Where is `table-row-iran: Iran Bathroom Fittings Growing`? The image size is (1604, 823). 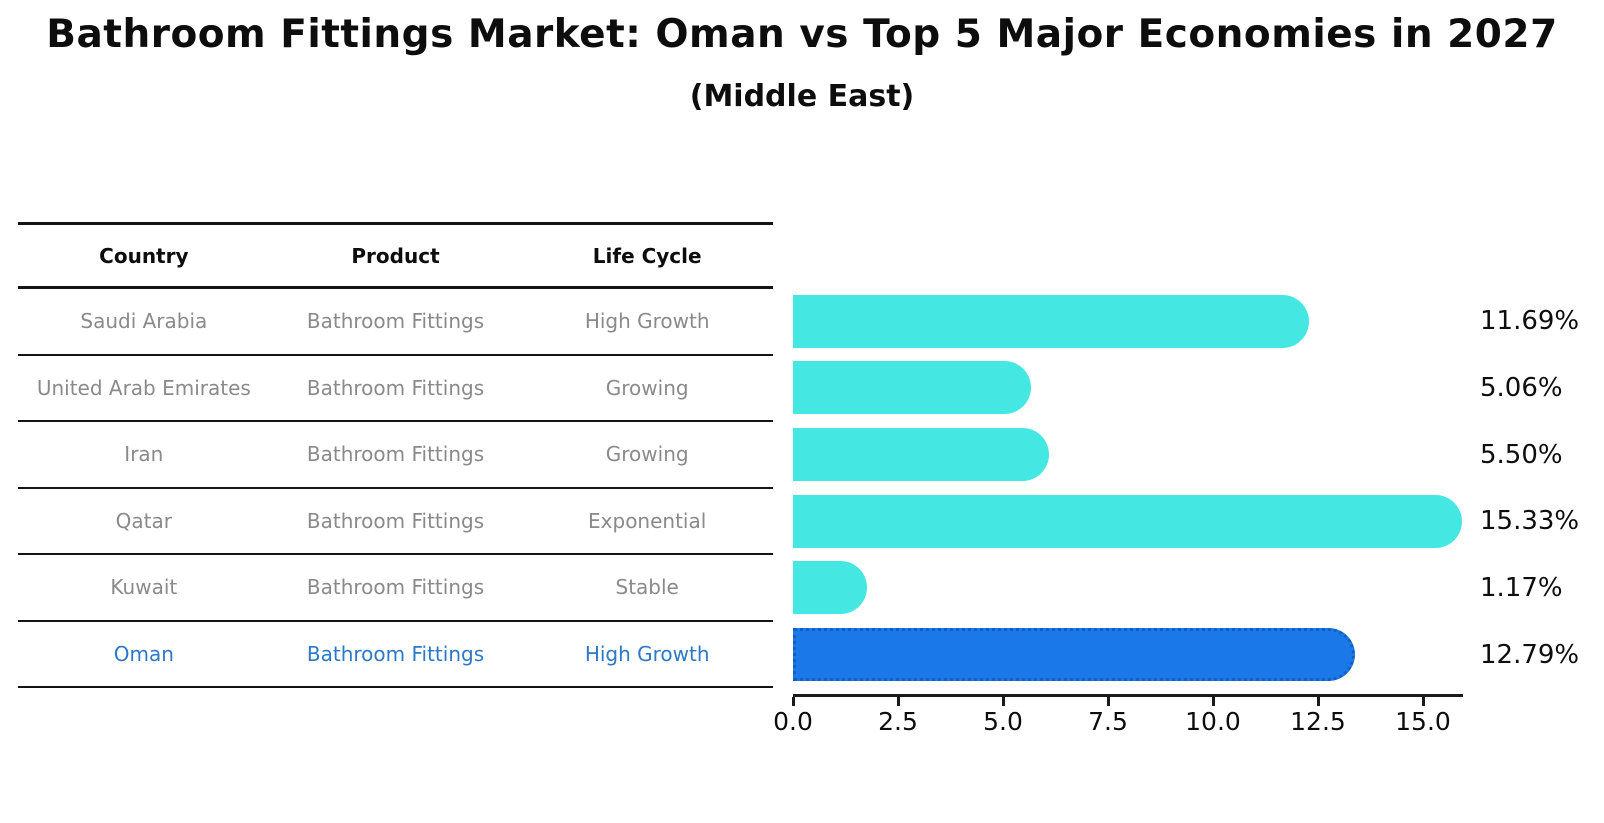 table-row-iran: Iran Bathroom Fittings Growing is located at coordinates (395, 455).